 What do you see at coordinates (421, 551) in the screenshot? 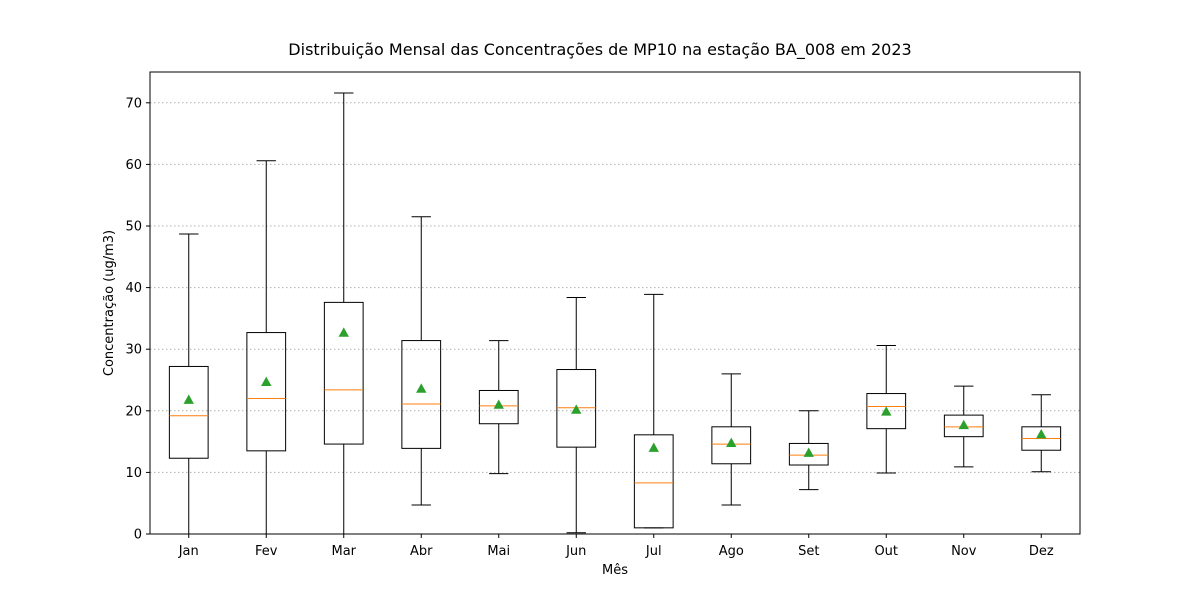
I see `x-tick-label: Abr` at bounding box center [421, 551].